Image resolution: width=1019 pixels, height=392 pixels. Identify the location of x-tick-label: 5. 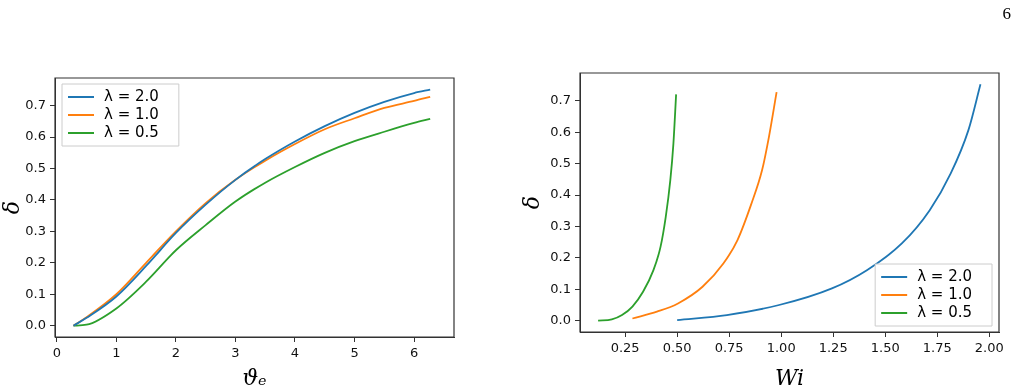
(354, 353).